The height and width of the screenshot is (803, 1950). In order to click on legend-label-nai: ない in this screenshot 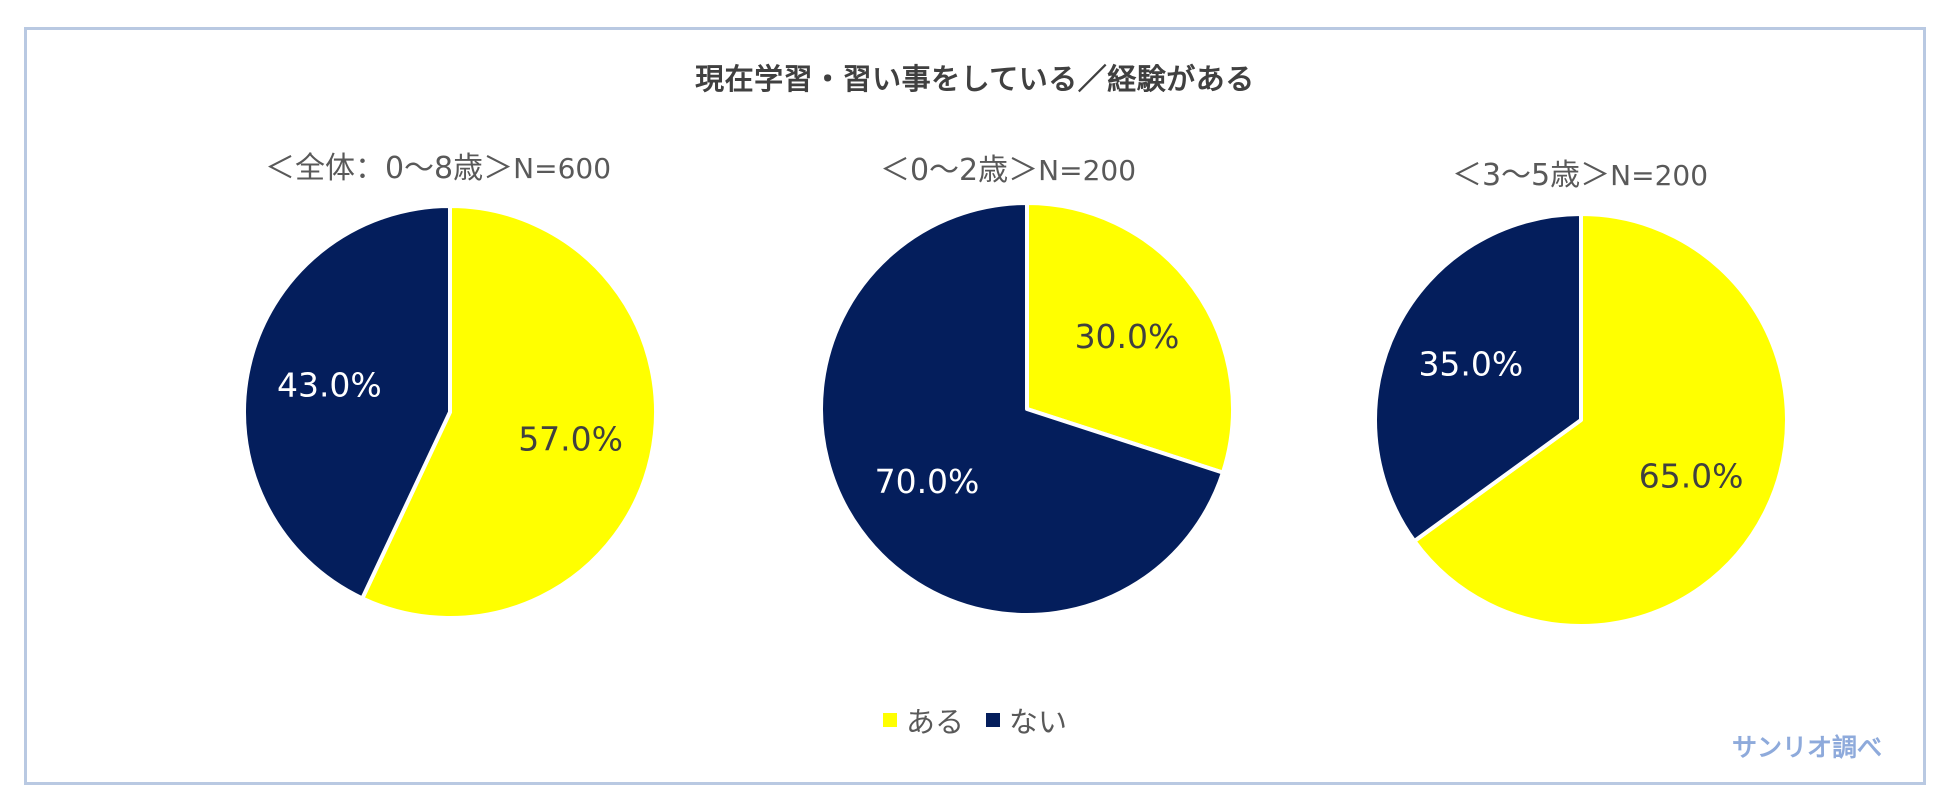, I will do `click(1038, 722)`.